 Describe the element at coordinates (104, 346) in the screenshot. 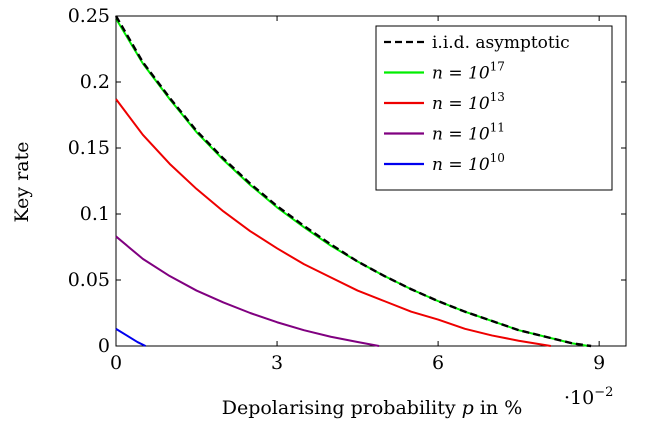

I see `y-tick-label: 0` at that location.